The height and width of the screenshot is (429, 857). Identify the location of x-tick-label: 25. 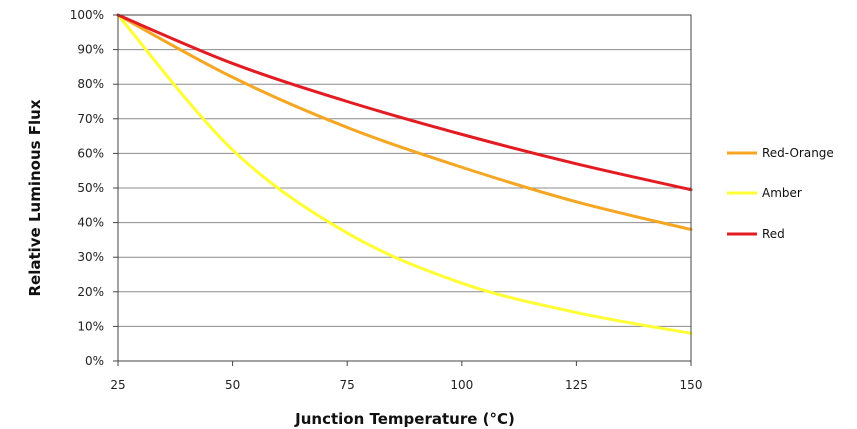
(117, 385).